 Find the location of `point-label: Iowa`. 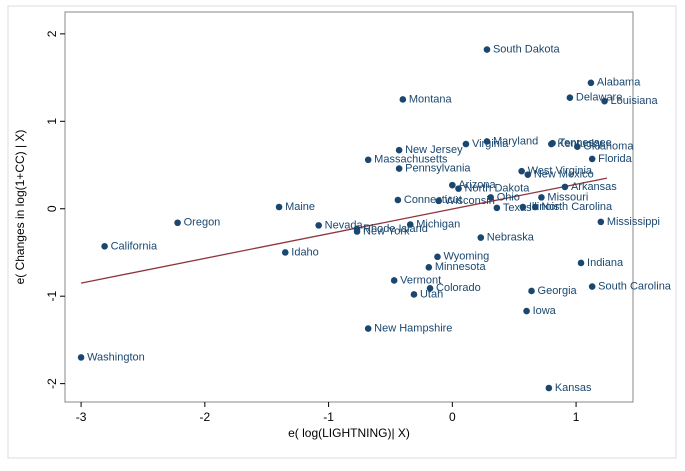

point-label: Iowa is located at coordinates (545, 311).